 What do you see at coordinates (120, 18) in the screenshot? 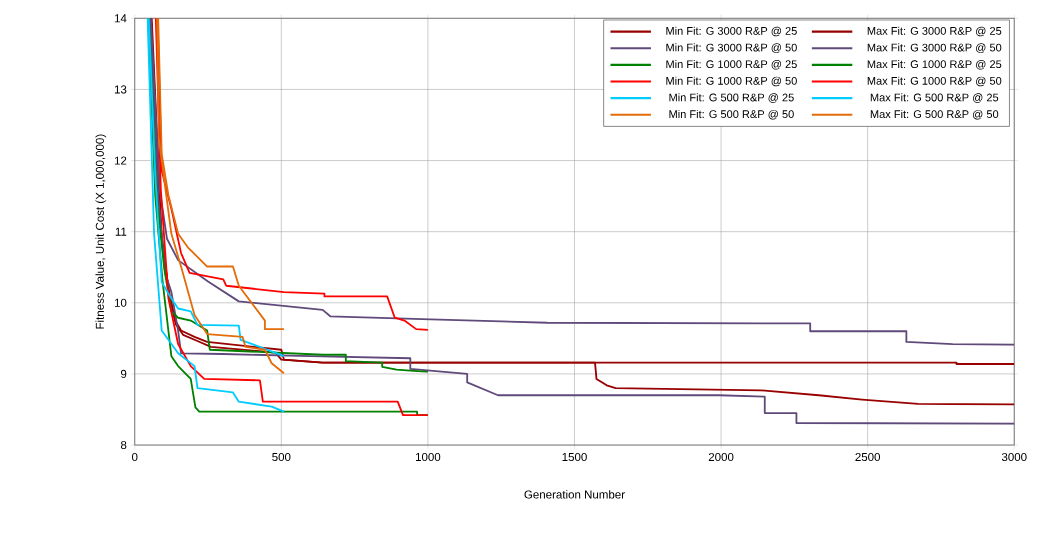
I see `y-tick-label: 14` at bounding box center [120, 18].